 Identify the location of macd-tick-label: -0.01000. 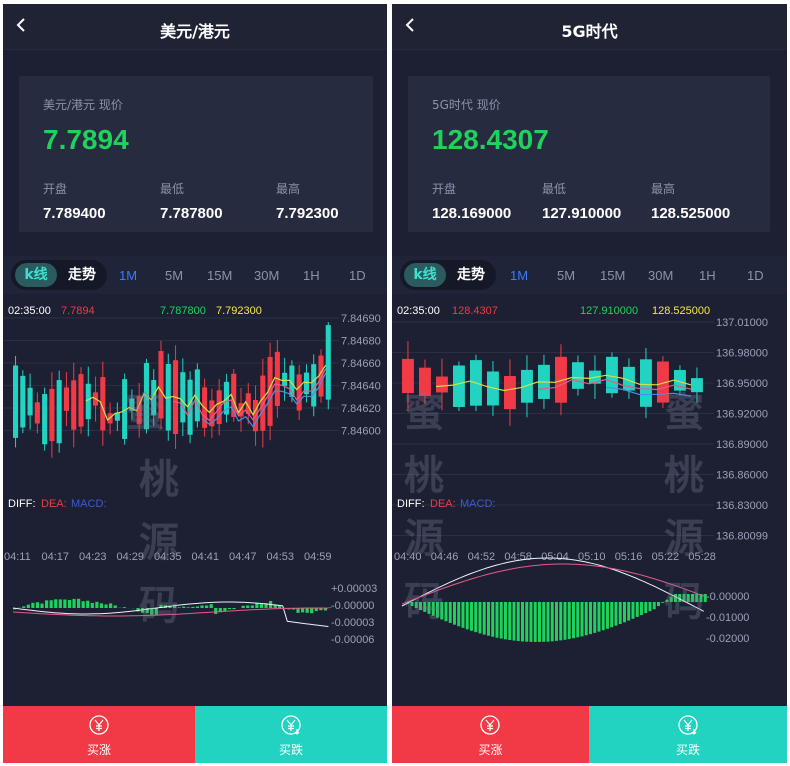
(727, 618).